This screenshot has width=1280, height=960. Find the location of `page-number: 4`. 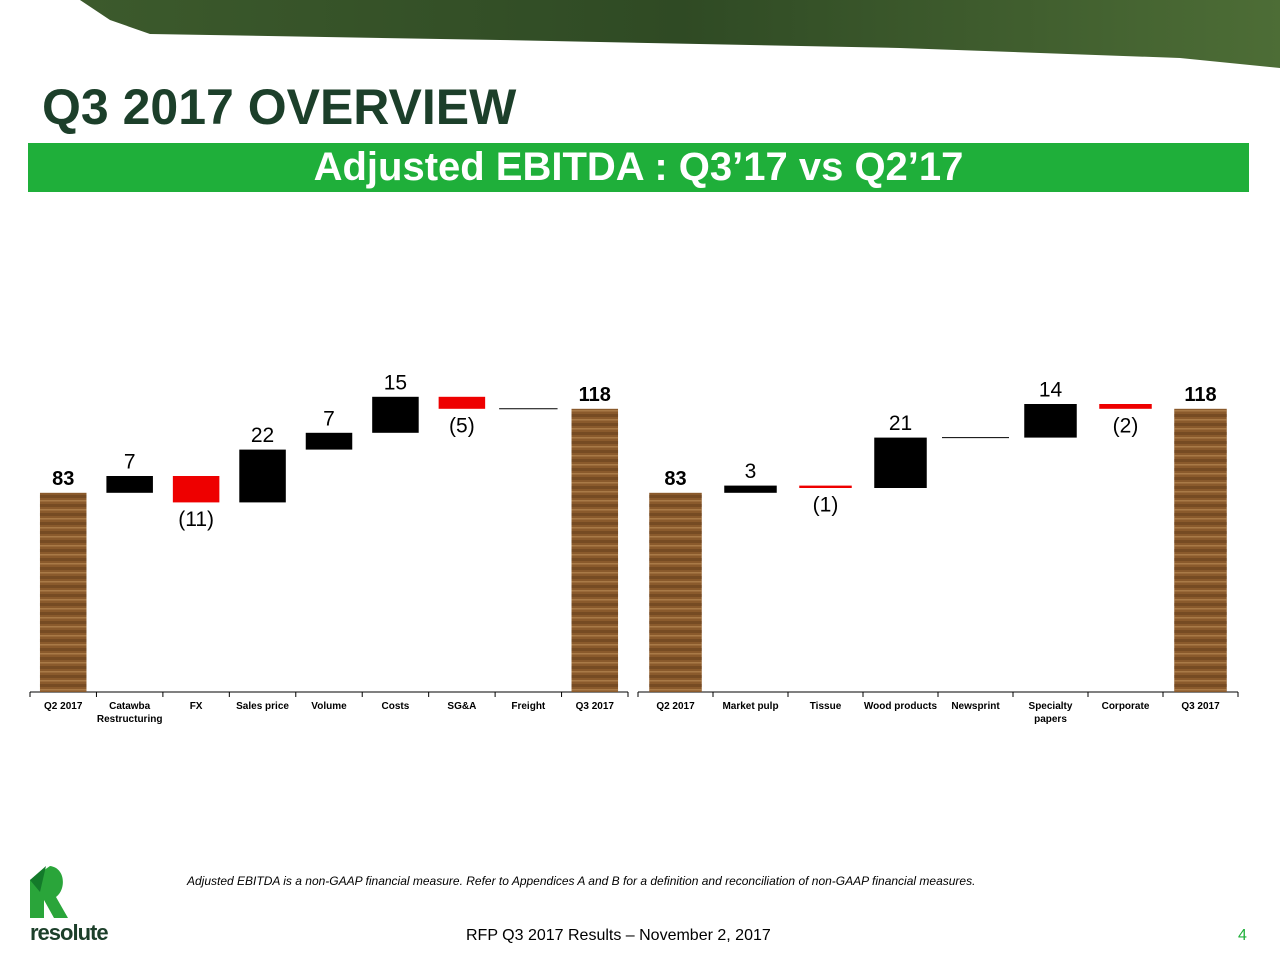

page-number: 4 is located at coordinates (1242, 935).